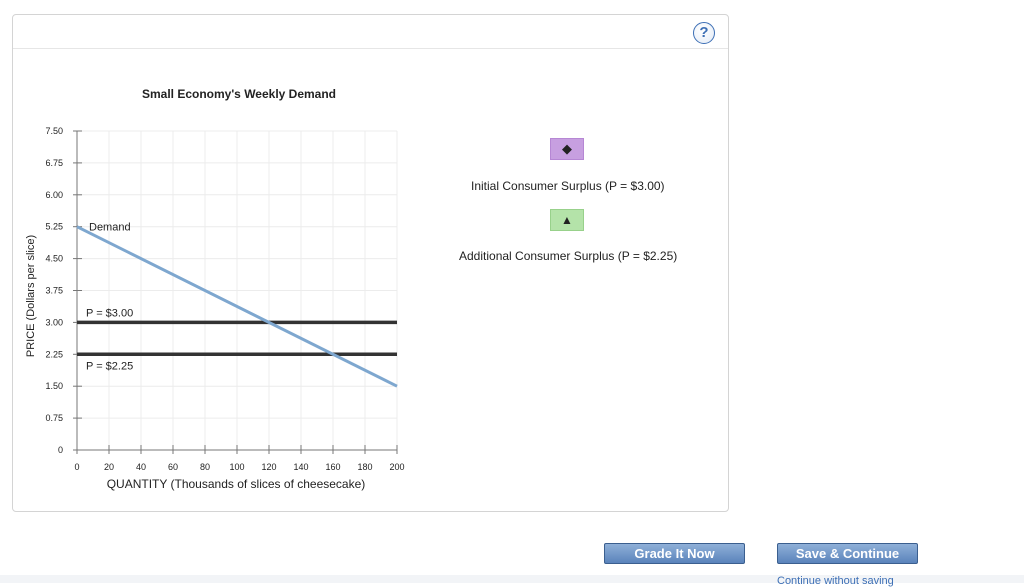 This screenshot has height=587, width=1024. What do you see at coordinates (173, 467) in the screenshot?
I see `x-tick-label: 60` at bounding box center [173, 467].